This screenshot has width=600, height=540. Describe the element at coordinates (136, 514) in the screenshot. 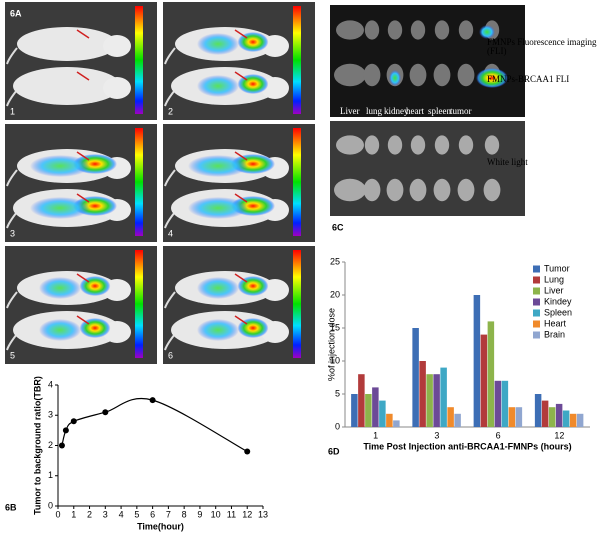

I see `x-tick-label: 5` at that location.